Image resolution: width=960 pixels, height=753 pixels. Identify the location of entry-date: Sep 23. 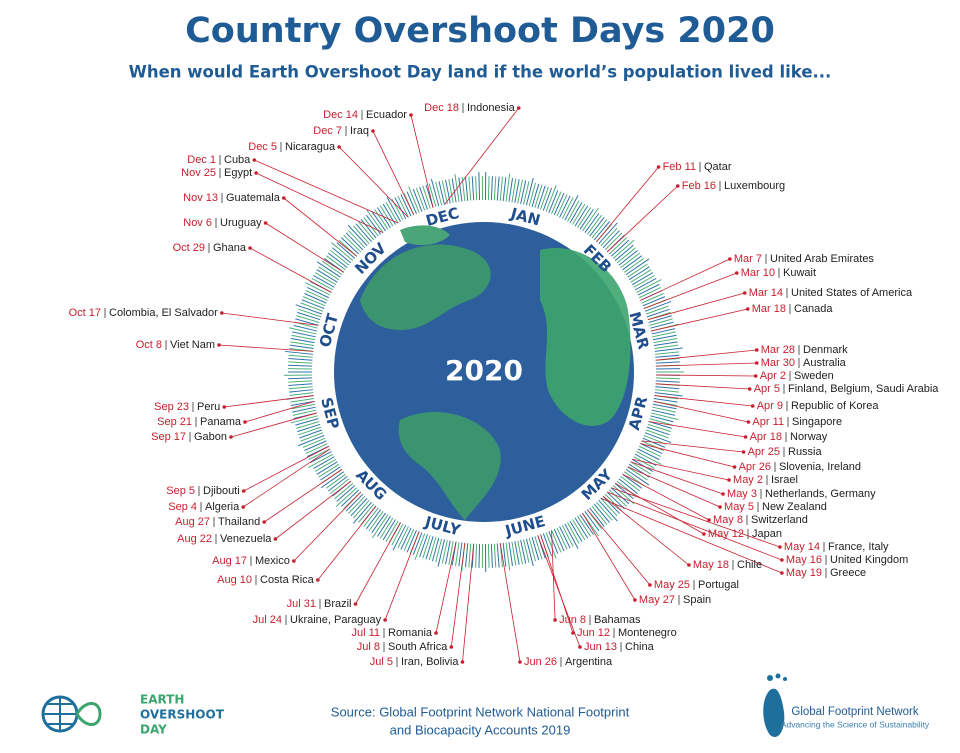
(171, 407).